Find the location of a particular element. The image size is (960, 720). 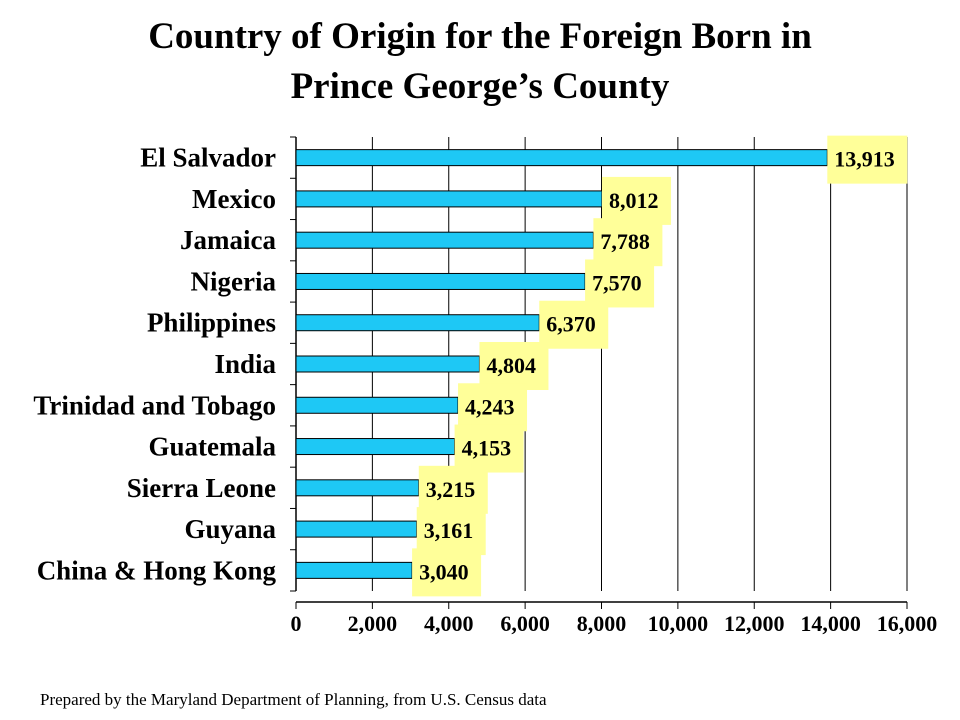

category-label: Trinidad and Tobago is located at coordinates (154, 405).